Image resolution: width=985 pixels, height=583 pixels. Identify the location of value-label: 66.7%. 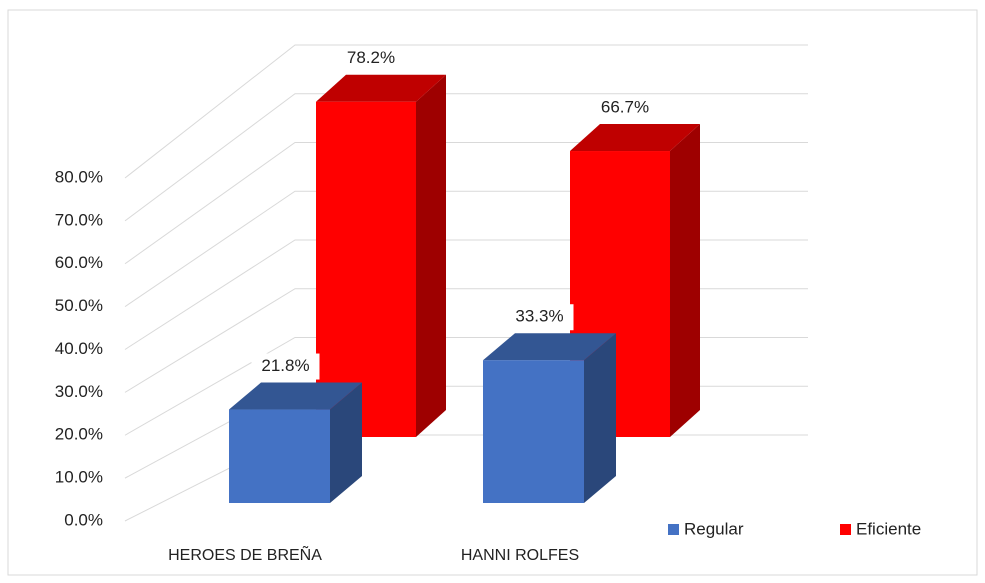
(625, 107).